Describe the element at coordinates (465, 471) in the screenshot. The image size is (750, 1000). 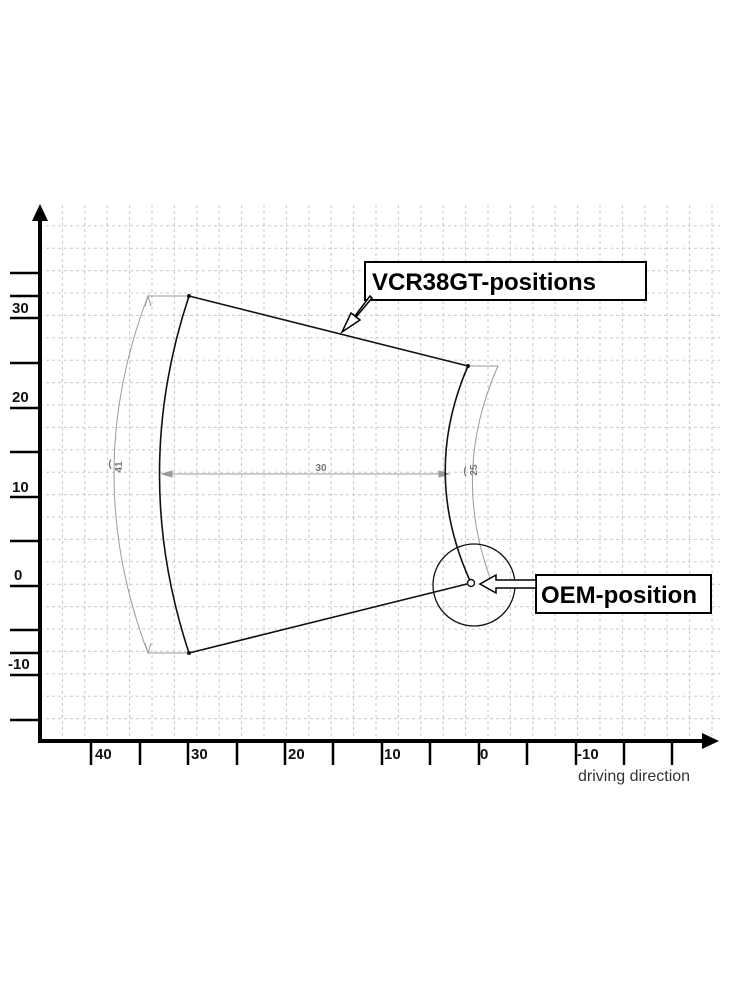
I see `inner-radius-paren-icon: (` at that location.